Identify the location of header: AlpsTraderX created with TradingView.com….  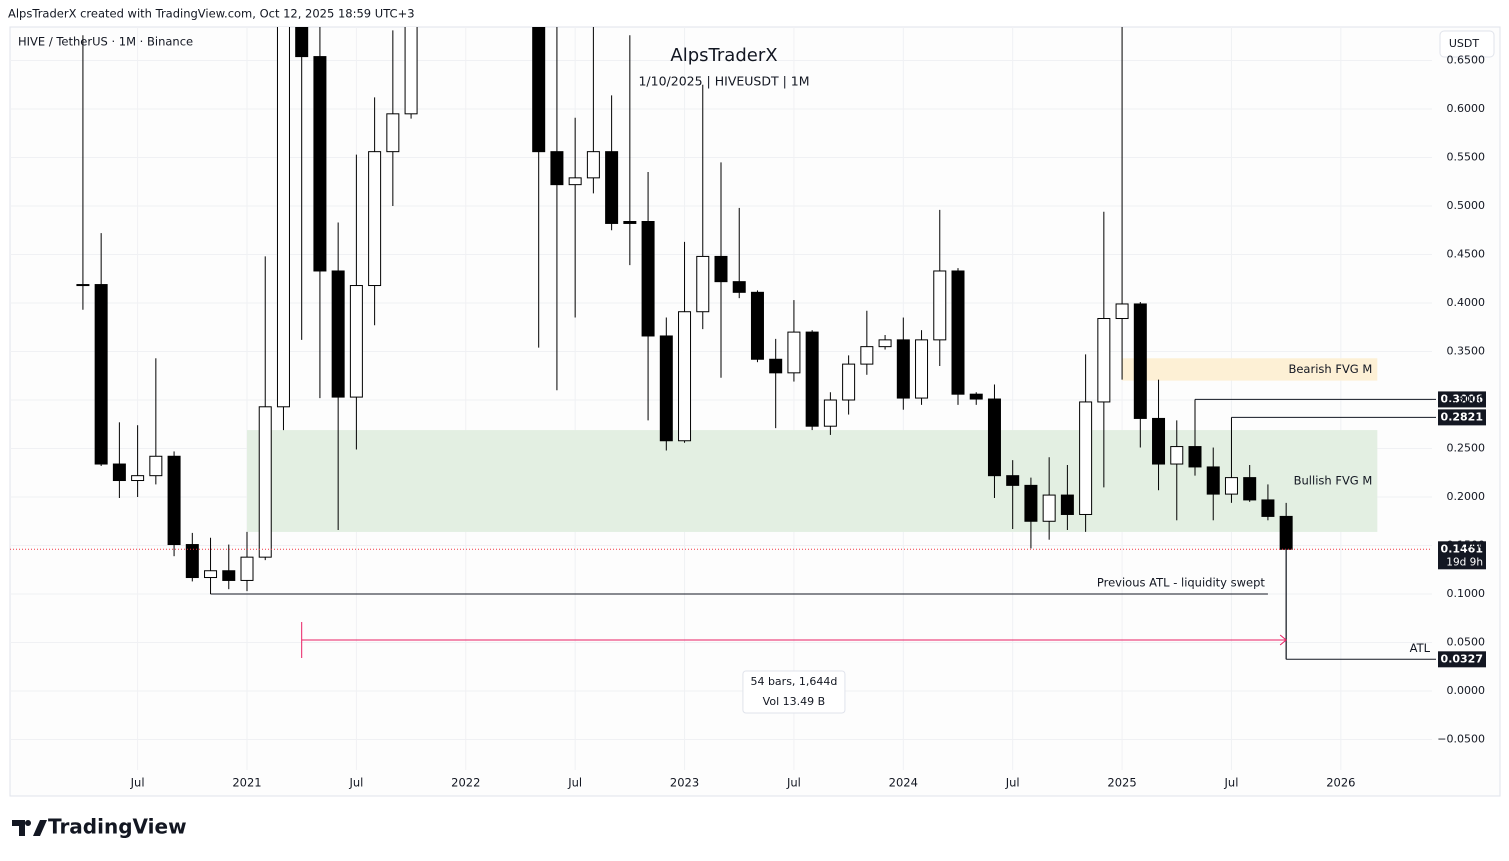
(211, 14).